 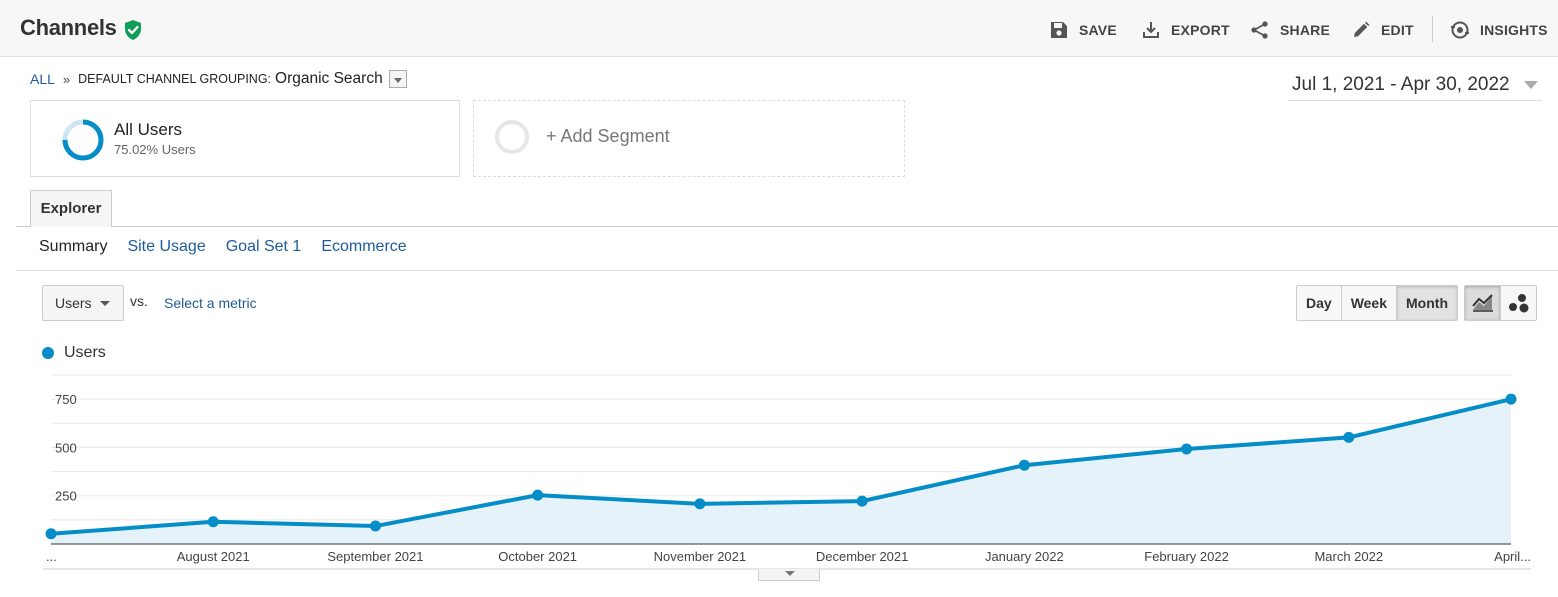 What do you see at coordinates (85, 352) in the screenshot?
I see `legend-series-label: Users` at bounding box center [85, 352].